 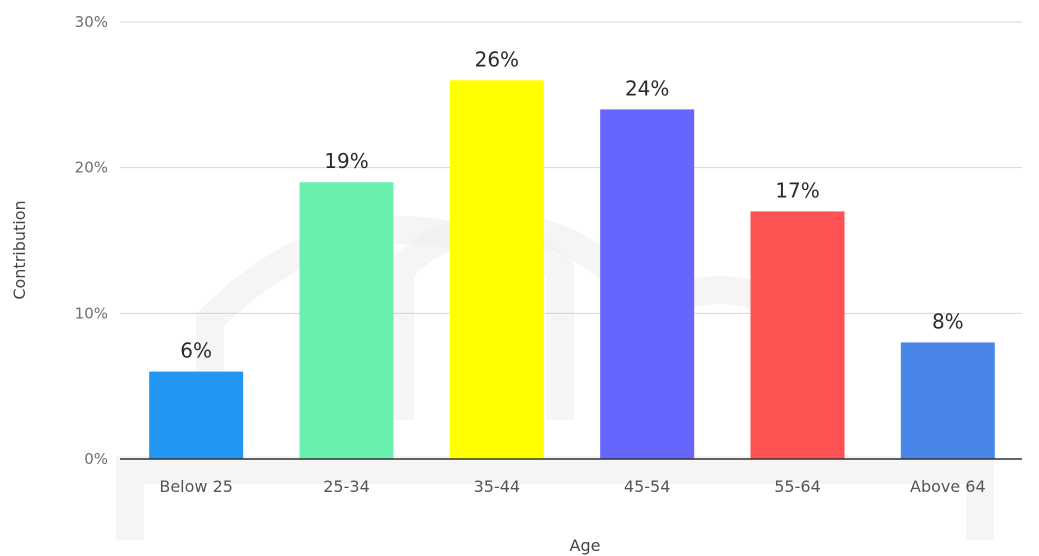 What do you see at coordinates (497, 486) in the screenshot?
I see `x-category-label: 35-44` at bounding box center [497, 486].